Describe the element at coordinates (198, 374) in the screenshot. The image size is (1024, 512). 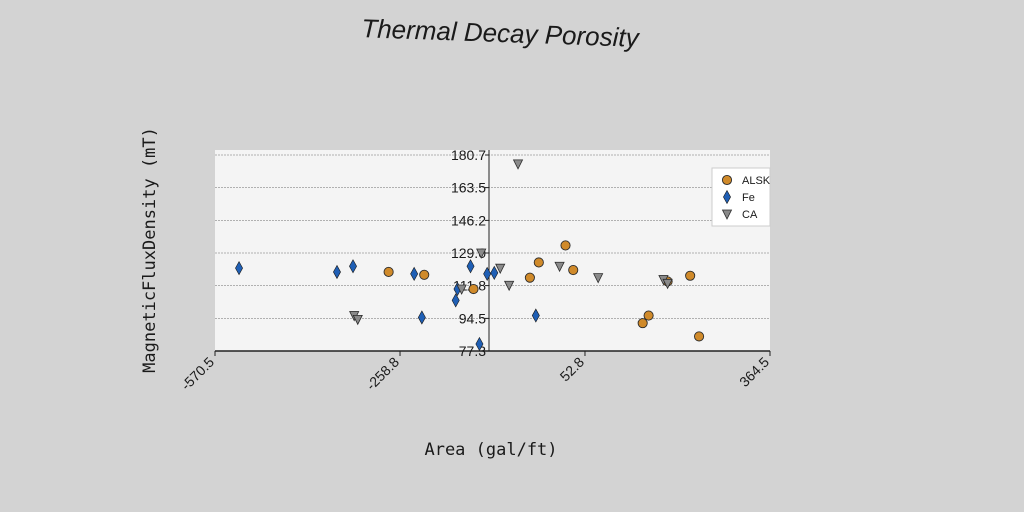
I see `x-tick-label: -570.5` at that location.